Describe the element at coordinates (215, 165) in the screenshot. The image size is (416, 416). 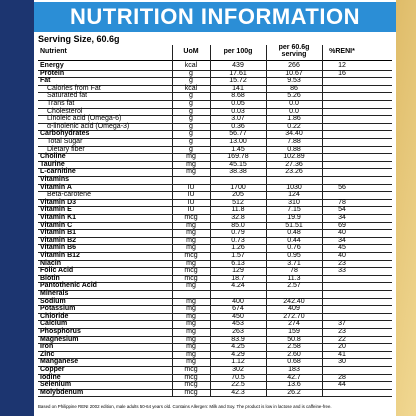
I see `table-row: Taurine mg 45.15 27.36` at that location.